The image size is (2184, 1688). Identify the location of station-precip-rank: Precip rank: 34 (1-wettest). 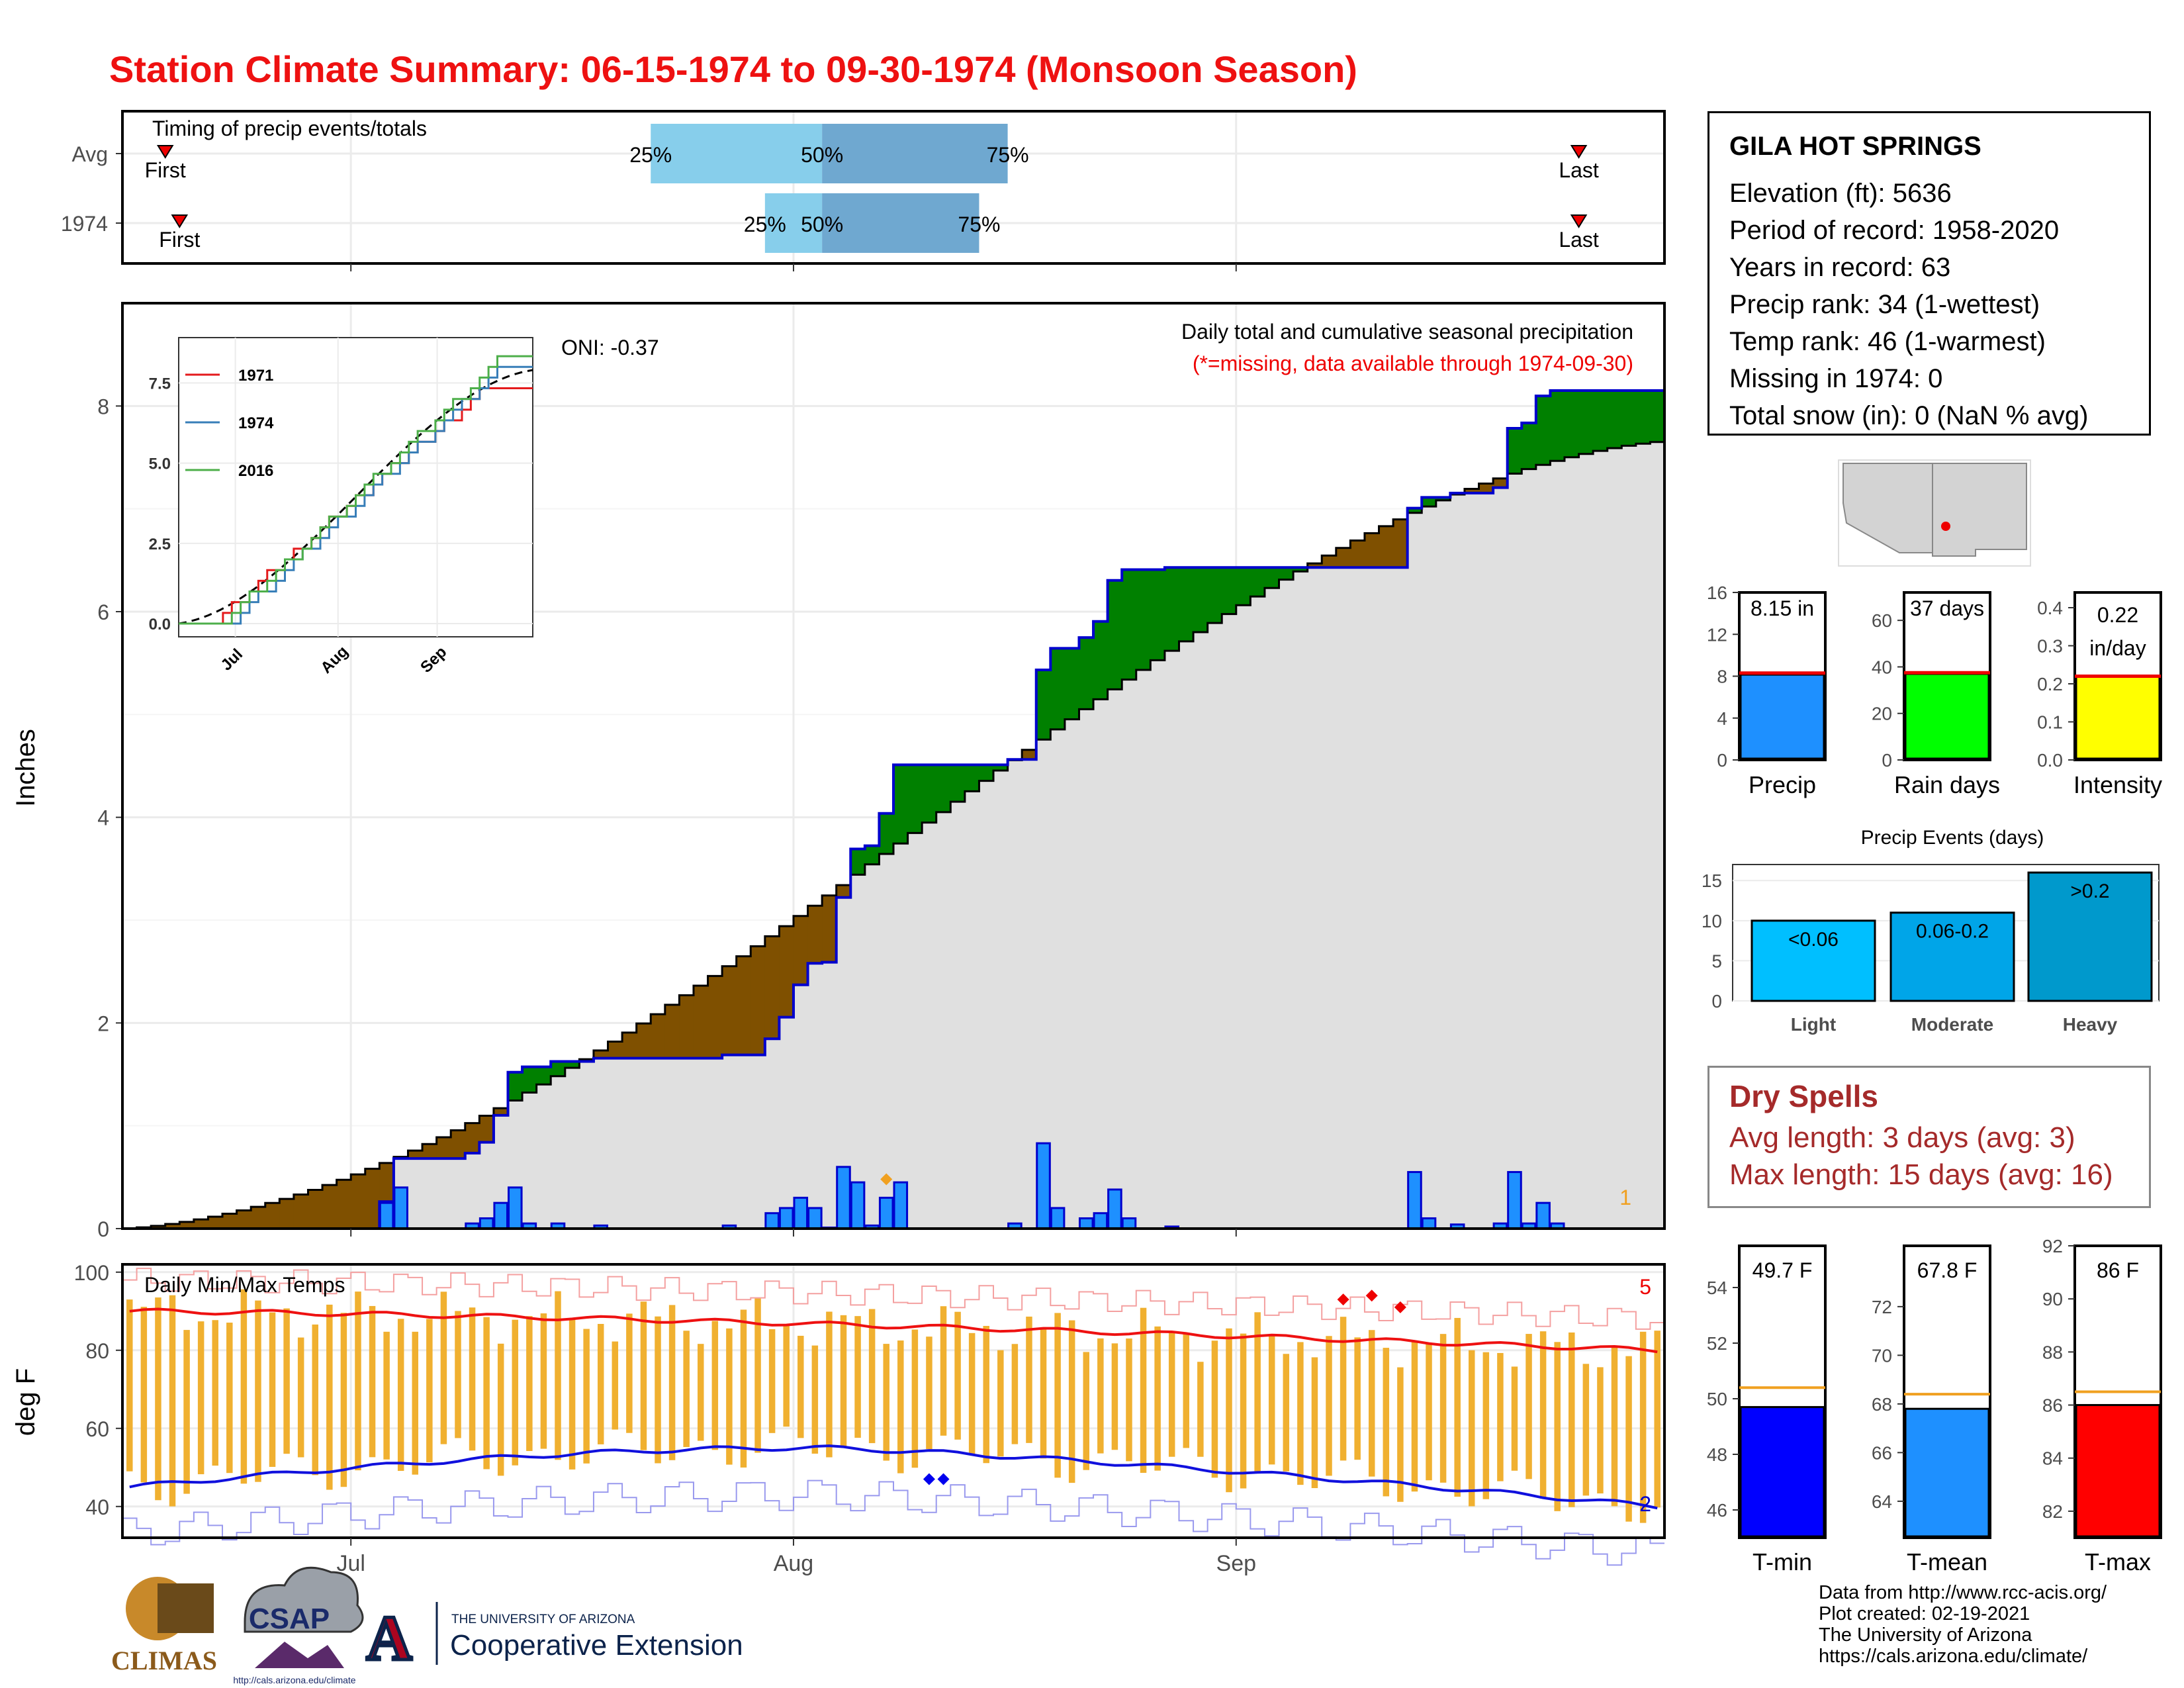
(1885, 304).